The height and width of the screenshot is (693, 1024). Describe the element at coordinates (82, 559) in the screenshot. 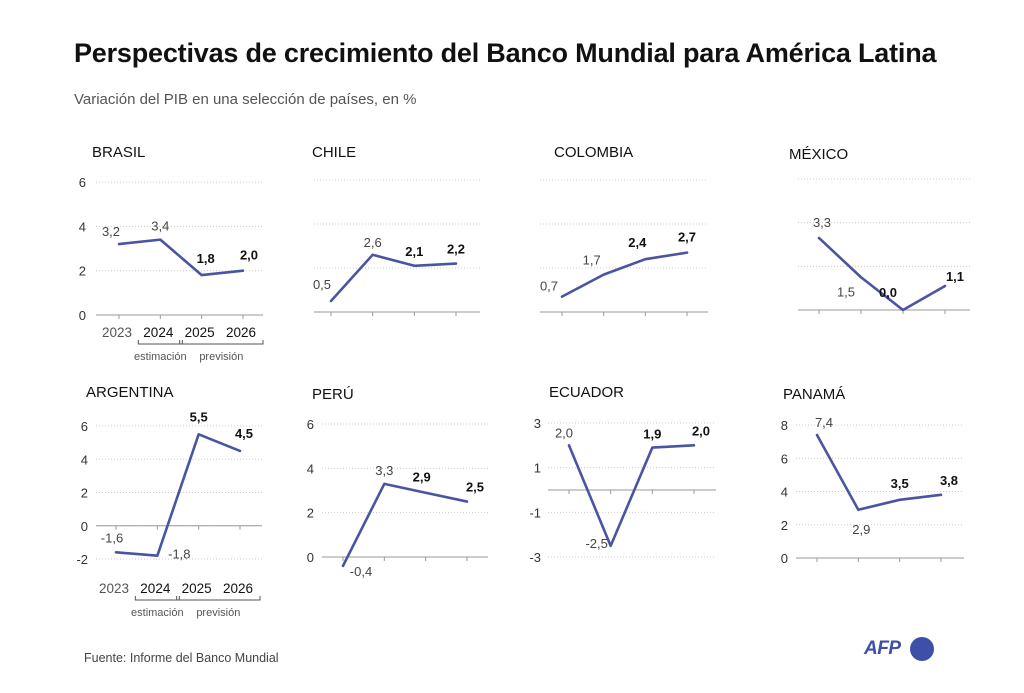

I see `y-tick-label: -2` at that location.